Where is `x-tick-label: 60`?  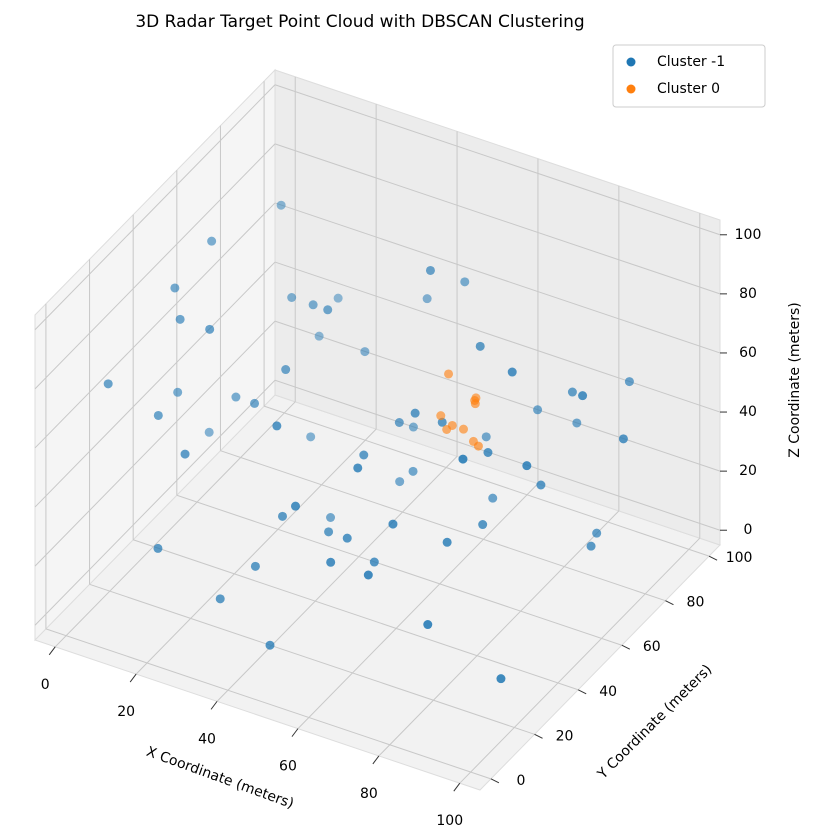
x-tick-label: 60 is located at coordinates (288, 767).